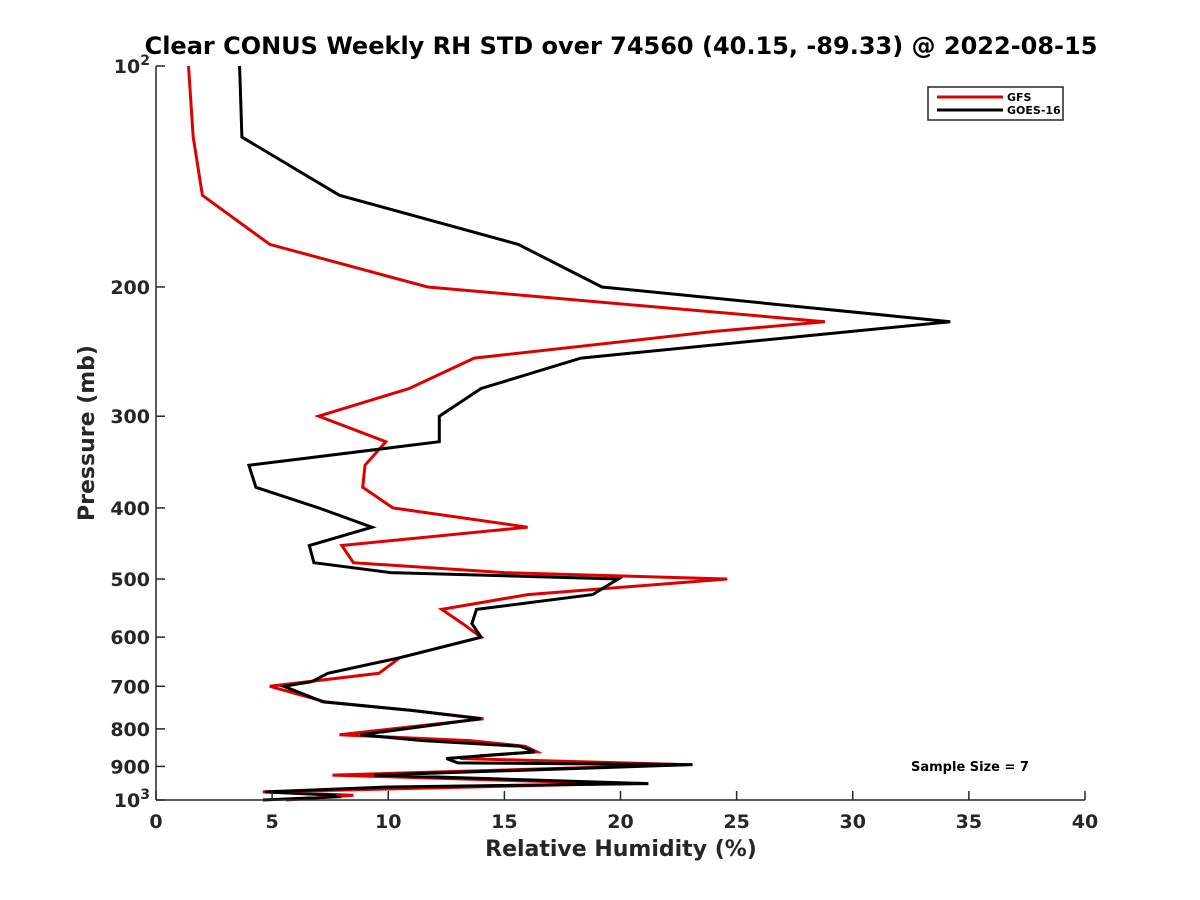 This screenshot has height=900, width=1200. What do you see at coordinates (130, 730) in the screenshot?
I see `y-tick-label: 800` at bounding box center [130, 730].